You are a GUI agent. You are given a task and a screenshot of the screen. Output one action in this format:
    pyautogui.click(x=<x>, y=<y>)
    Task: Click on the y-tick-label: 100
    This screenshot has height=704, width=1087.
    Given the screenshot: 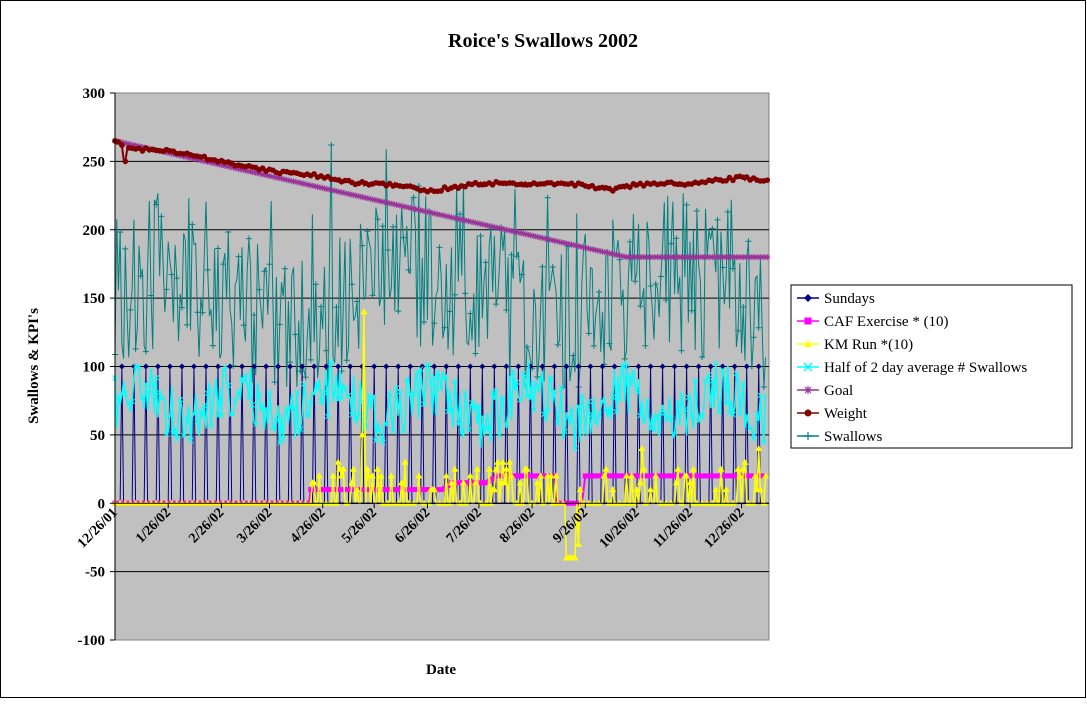 What is the action you would take?
    pyautogui.click(x=94, y=368)
    